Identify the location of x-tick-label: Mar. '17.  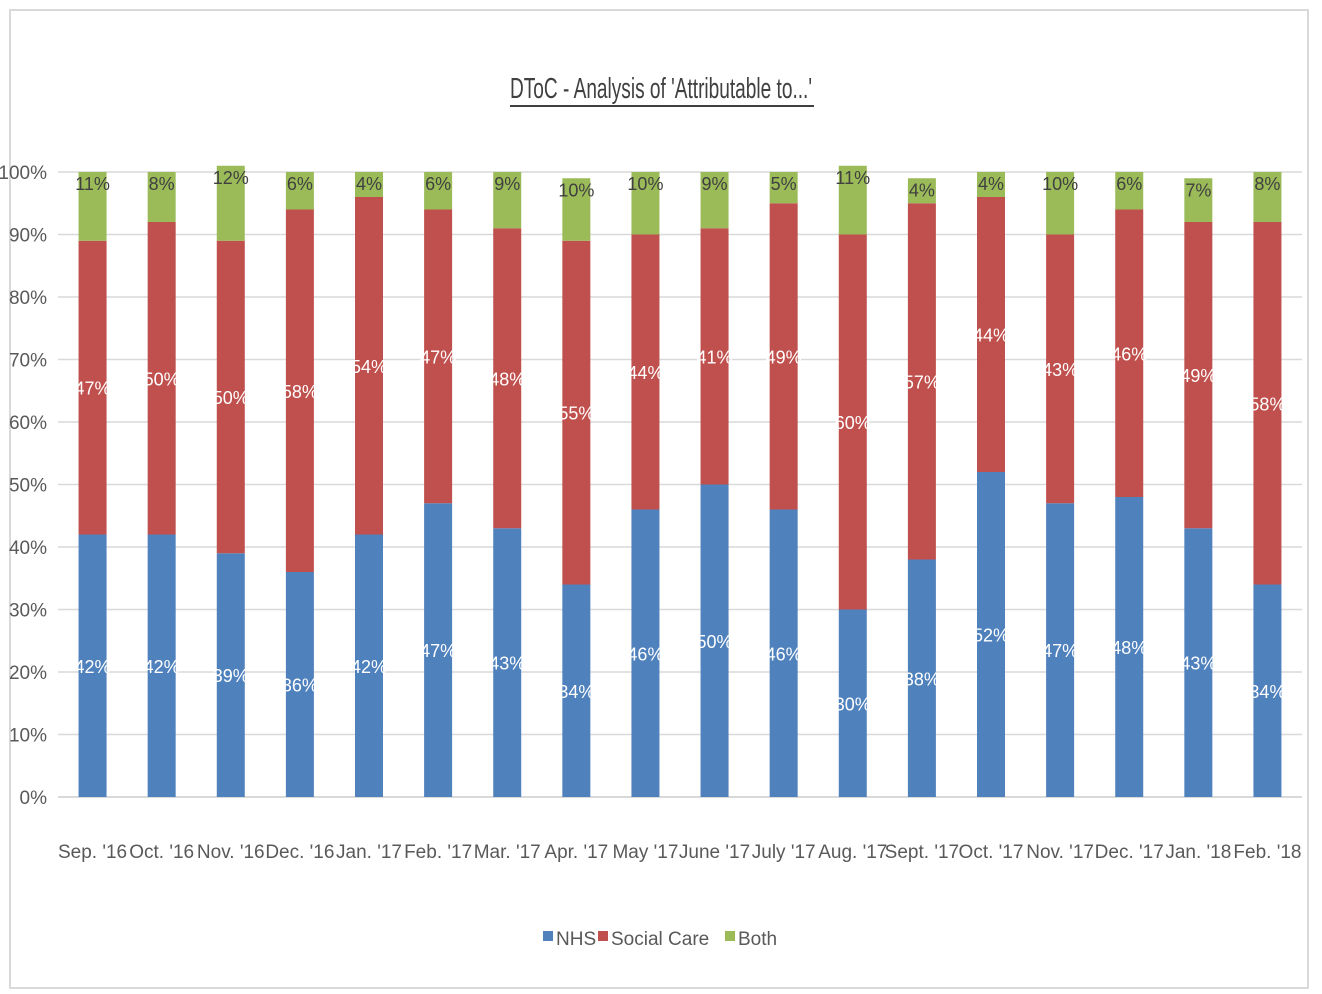
(507, 852).